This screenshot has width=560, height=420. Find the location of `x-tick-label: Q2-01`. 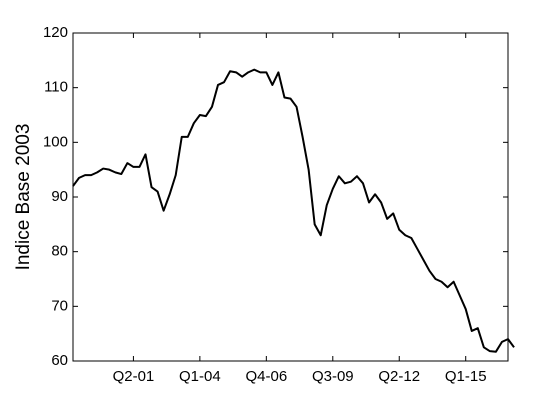

x-tick-label: Q2-01 is located at coordinates (134, 376).